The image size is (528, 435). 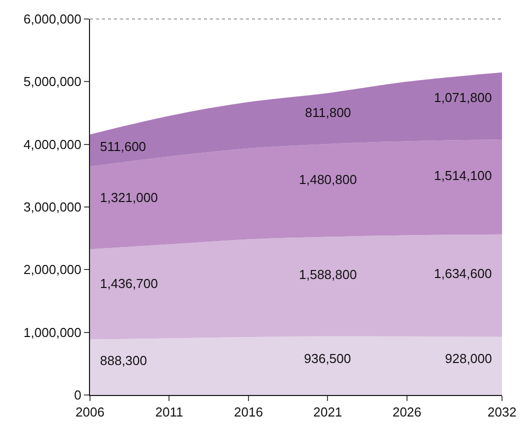 I want to click on data-label: 1,321,000, so click(x=129, y=197).